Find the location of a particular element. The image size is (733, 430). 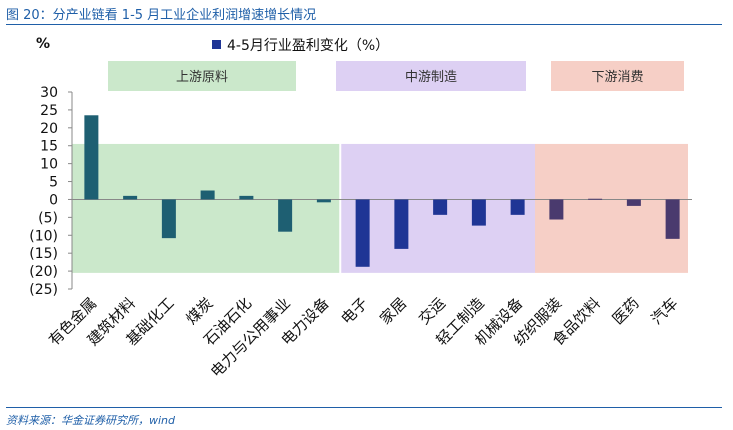

x-tick-label: 交运 is located at coordinates (432, 311).